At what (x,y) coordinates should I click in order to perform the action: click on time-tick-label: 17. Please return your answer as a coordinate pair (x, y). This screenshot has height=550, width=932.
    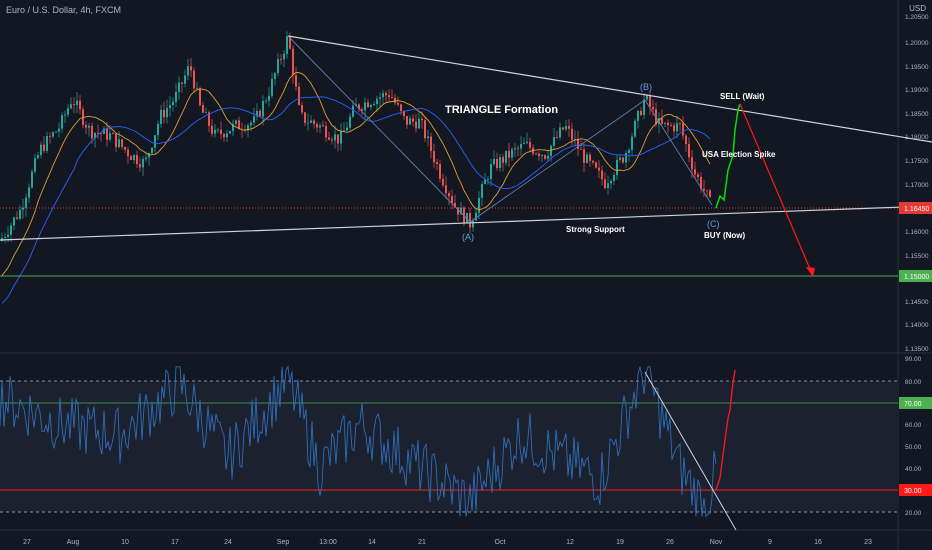
    Looking at the image, I should click on (175, 542).